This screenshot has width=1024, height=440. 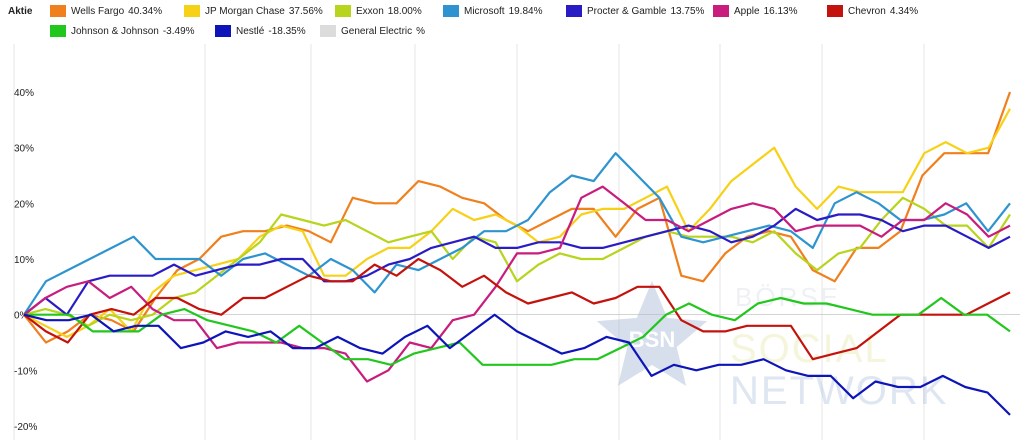 What do you see at coordinates (652, 333) in the screenshot?
I see `watermark-star-icon` at bounding box center [652, 333].